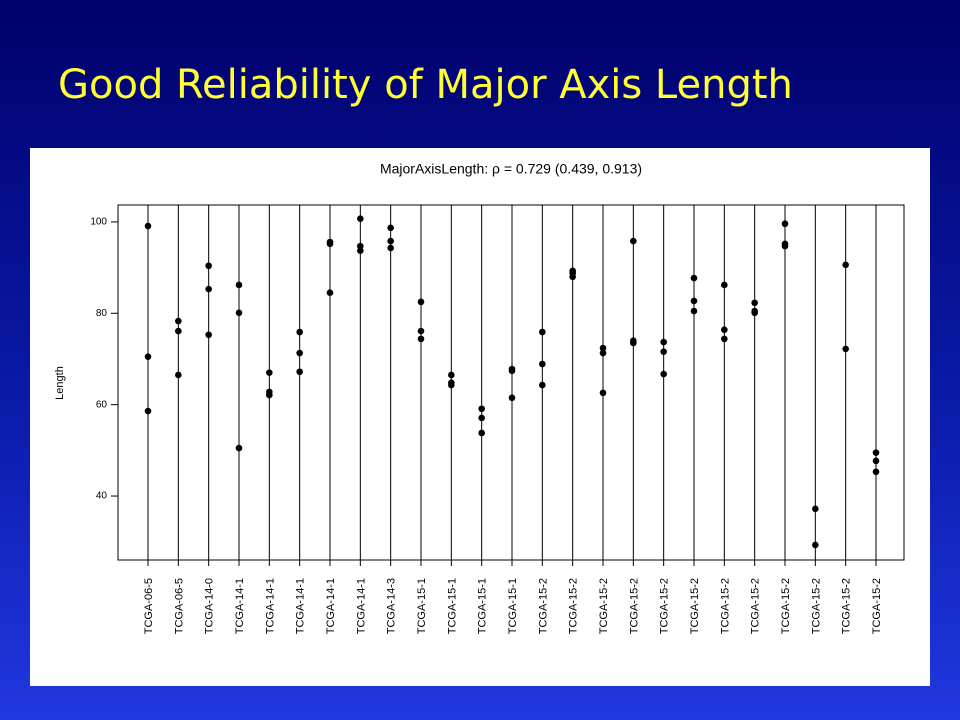 The height and width of the screenshot is (720, 960). Describe the element at coordinates (210, 606) in the screenshot. I see `x-tick-label: TCGA-14-0` at that location.